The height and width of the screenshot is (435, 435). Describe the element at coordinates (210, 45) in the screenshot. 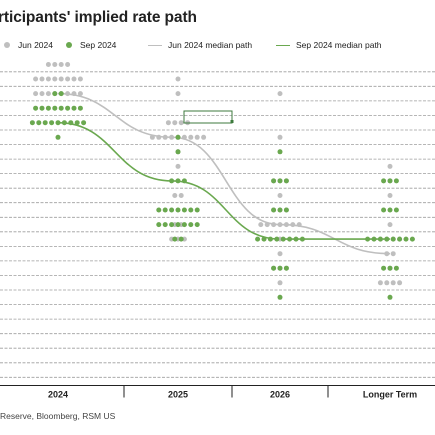

I see `legend-label-jun-median: Jun 2024 median path` at that location.